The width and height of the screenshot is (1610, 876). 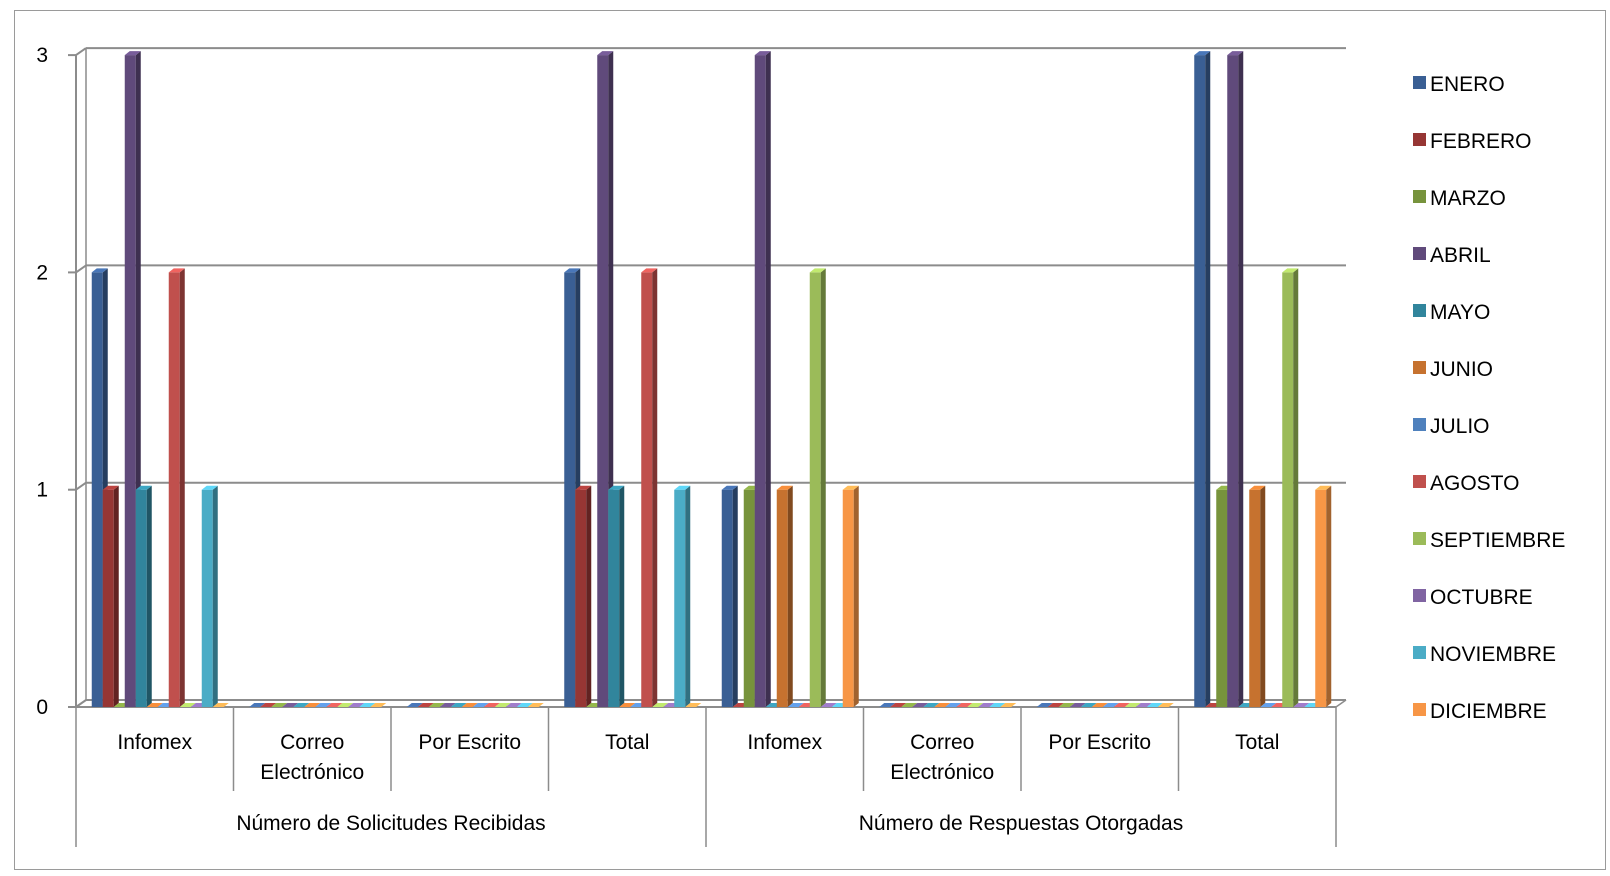 What do you see at coordinates (1461, 369) in the screenshot?
I see `legend-label: JUNIO` at bounding box center [1461, 369].